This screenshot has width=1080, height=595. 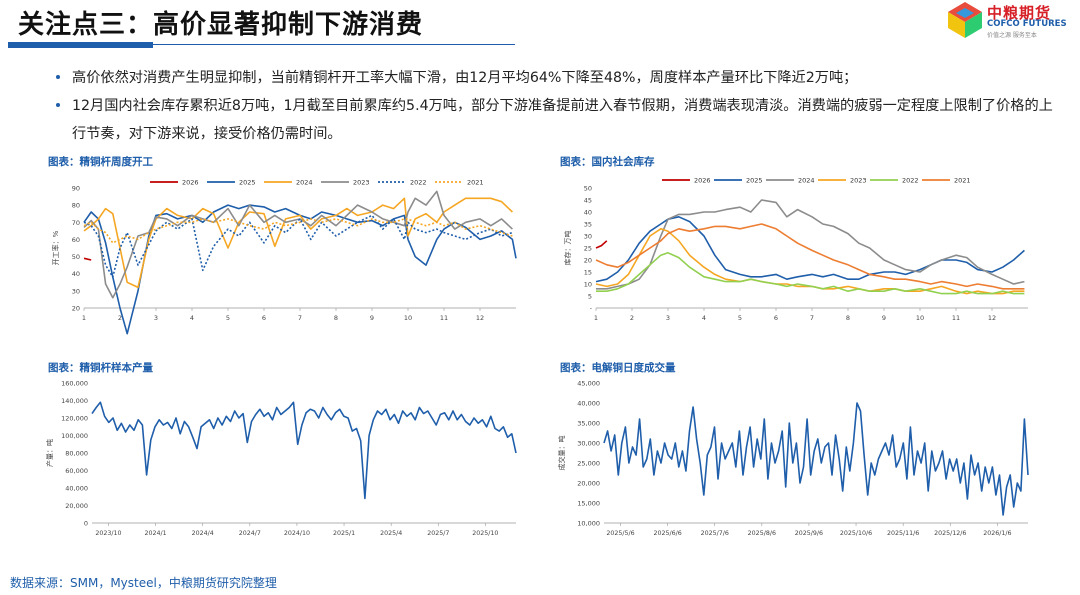 What do you see at coordinates (344, 533) in the screenshot?
I see `x-tick-label: 2025/1` at bounding box center [344, 533].